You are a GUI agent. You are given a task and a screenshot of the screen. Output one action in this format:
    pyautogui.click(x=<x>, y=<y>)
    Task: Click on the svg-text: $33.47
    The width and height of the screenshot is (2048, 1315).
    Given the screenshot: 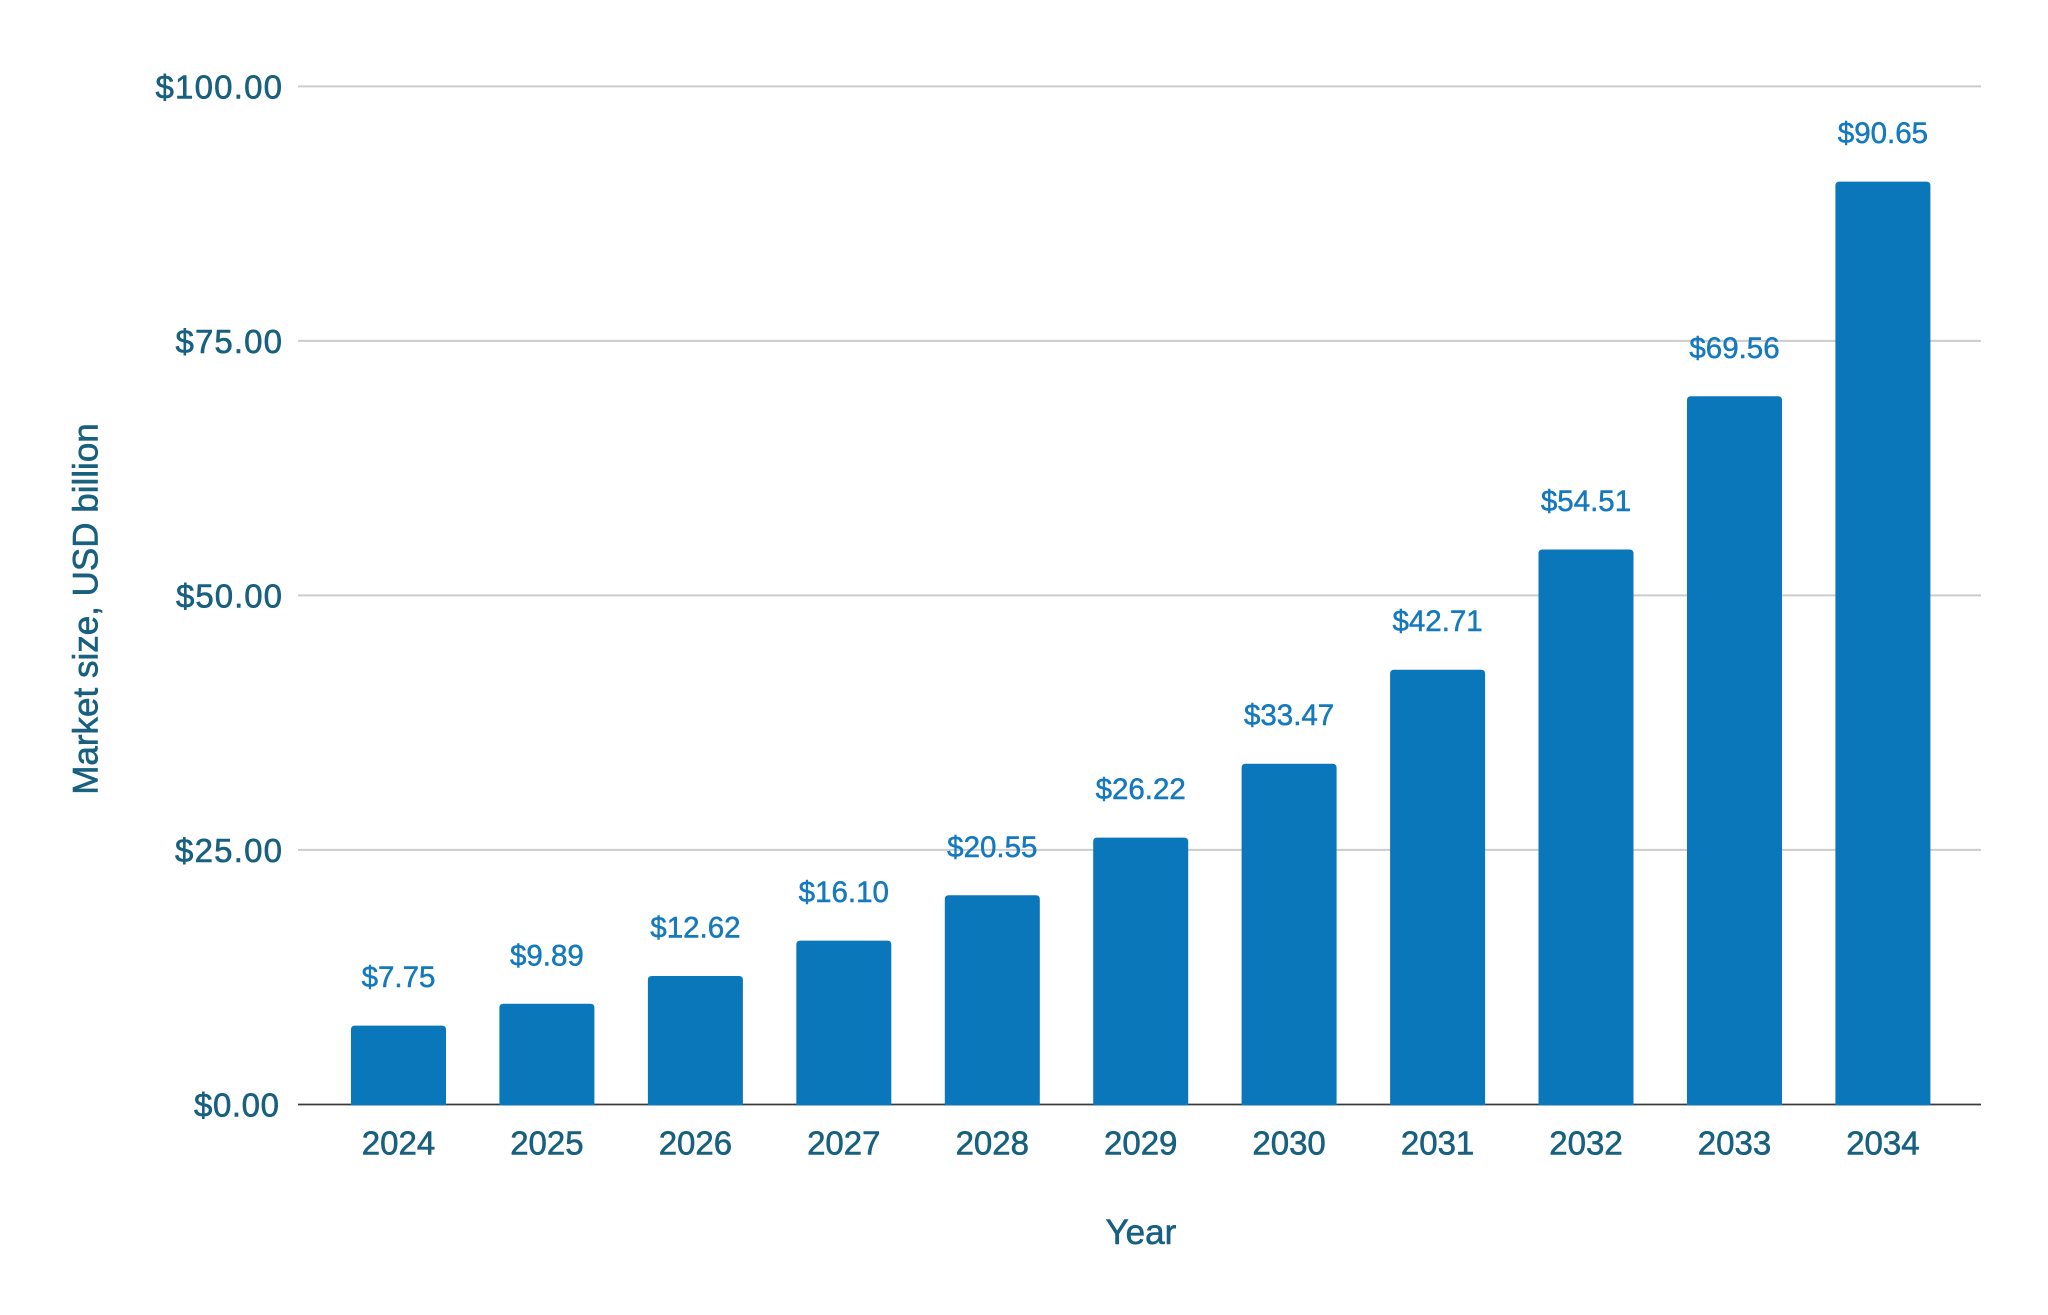 What is the action you would take?
    pyautogui.click(x=1289, y=715)
    